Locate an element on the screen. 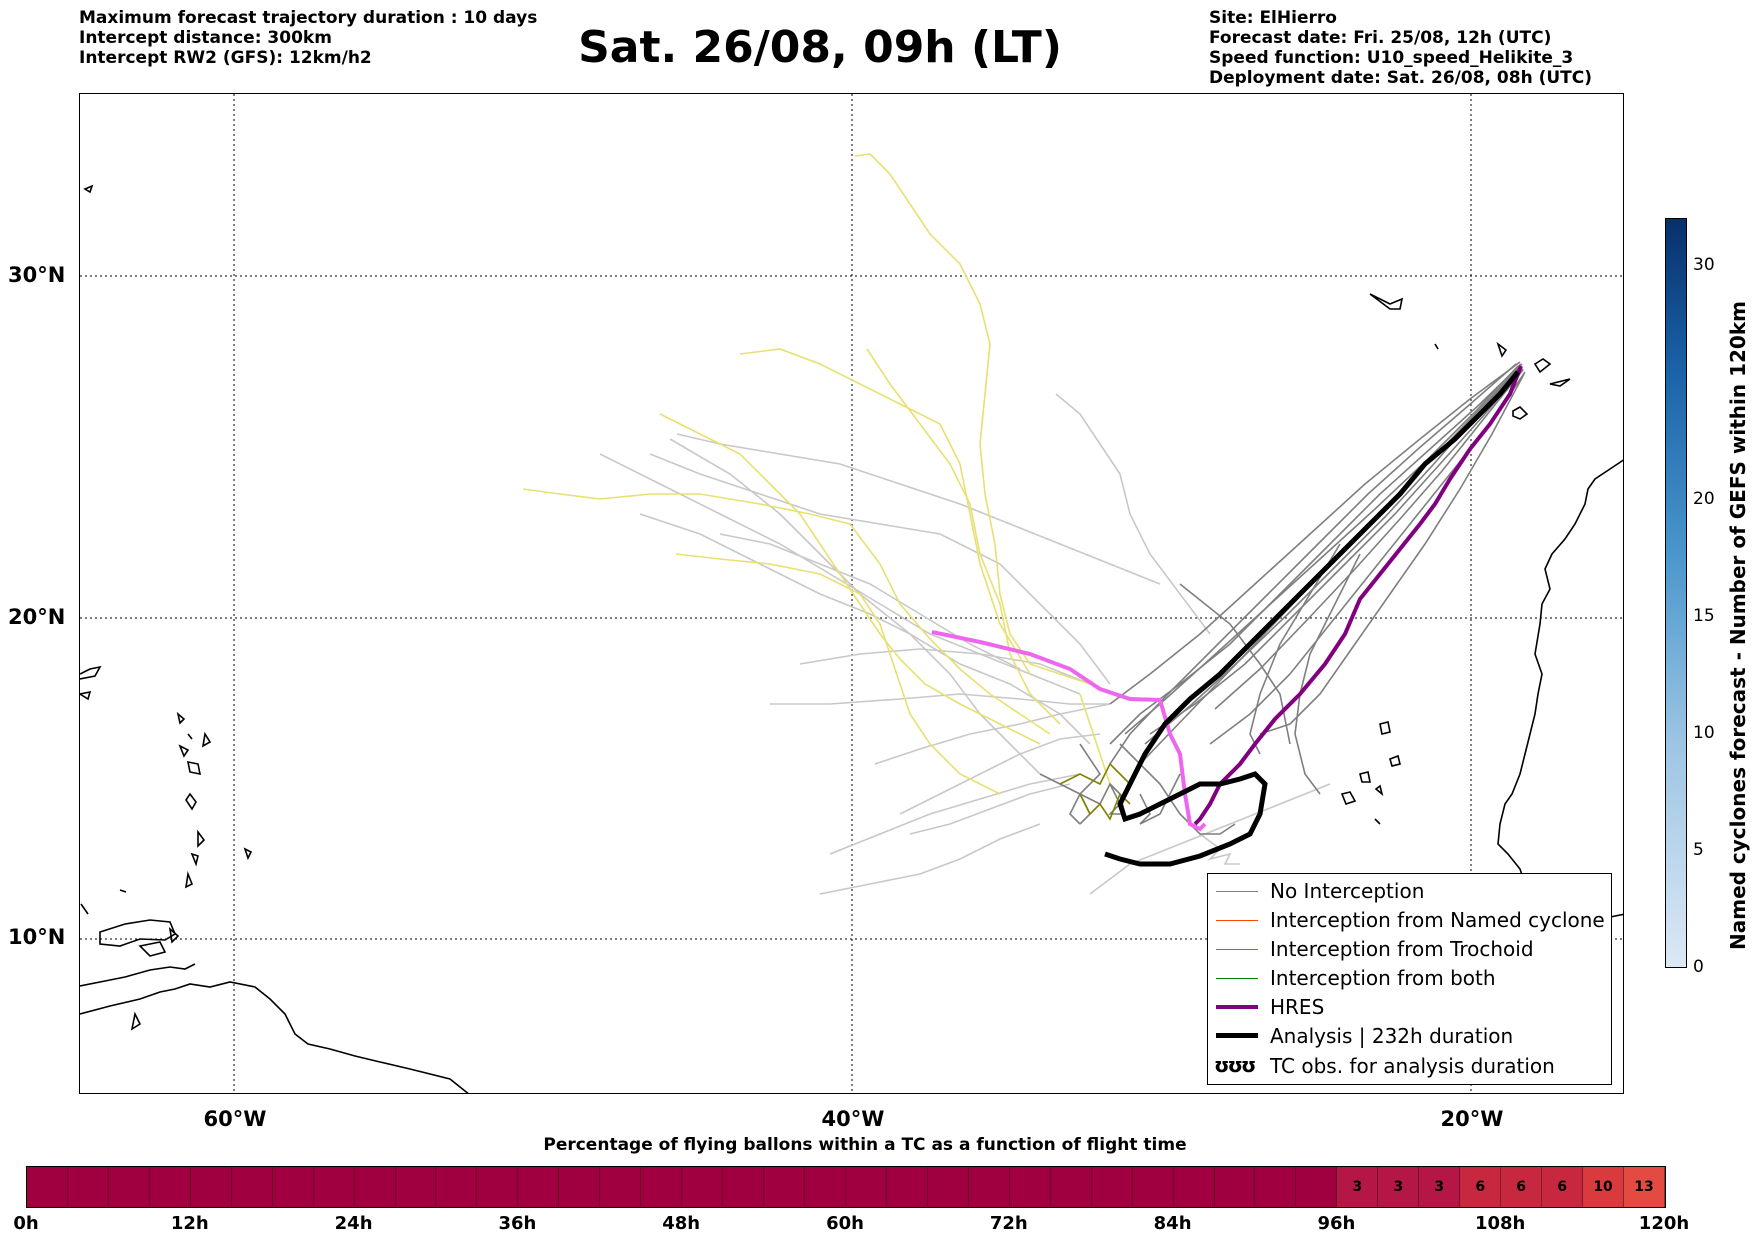 The height and width of the screenshot is (1241, 1752). timebar: 3 3 3 6 6 6 10 13 is located at coordinates (846, 1187).